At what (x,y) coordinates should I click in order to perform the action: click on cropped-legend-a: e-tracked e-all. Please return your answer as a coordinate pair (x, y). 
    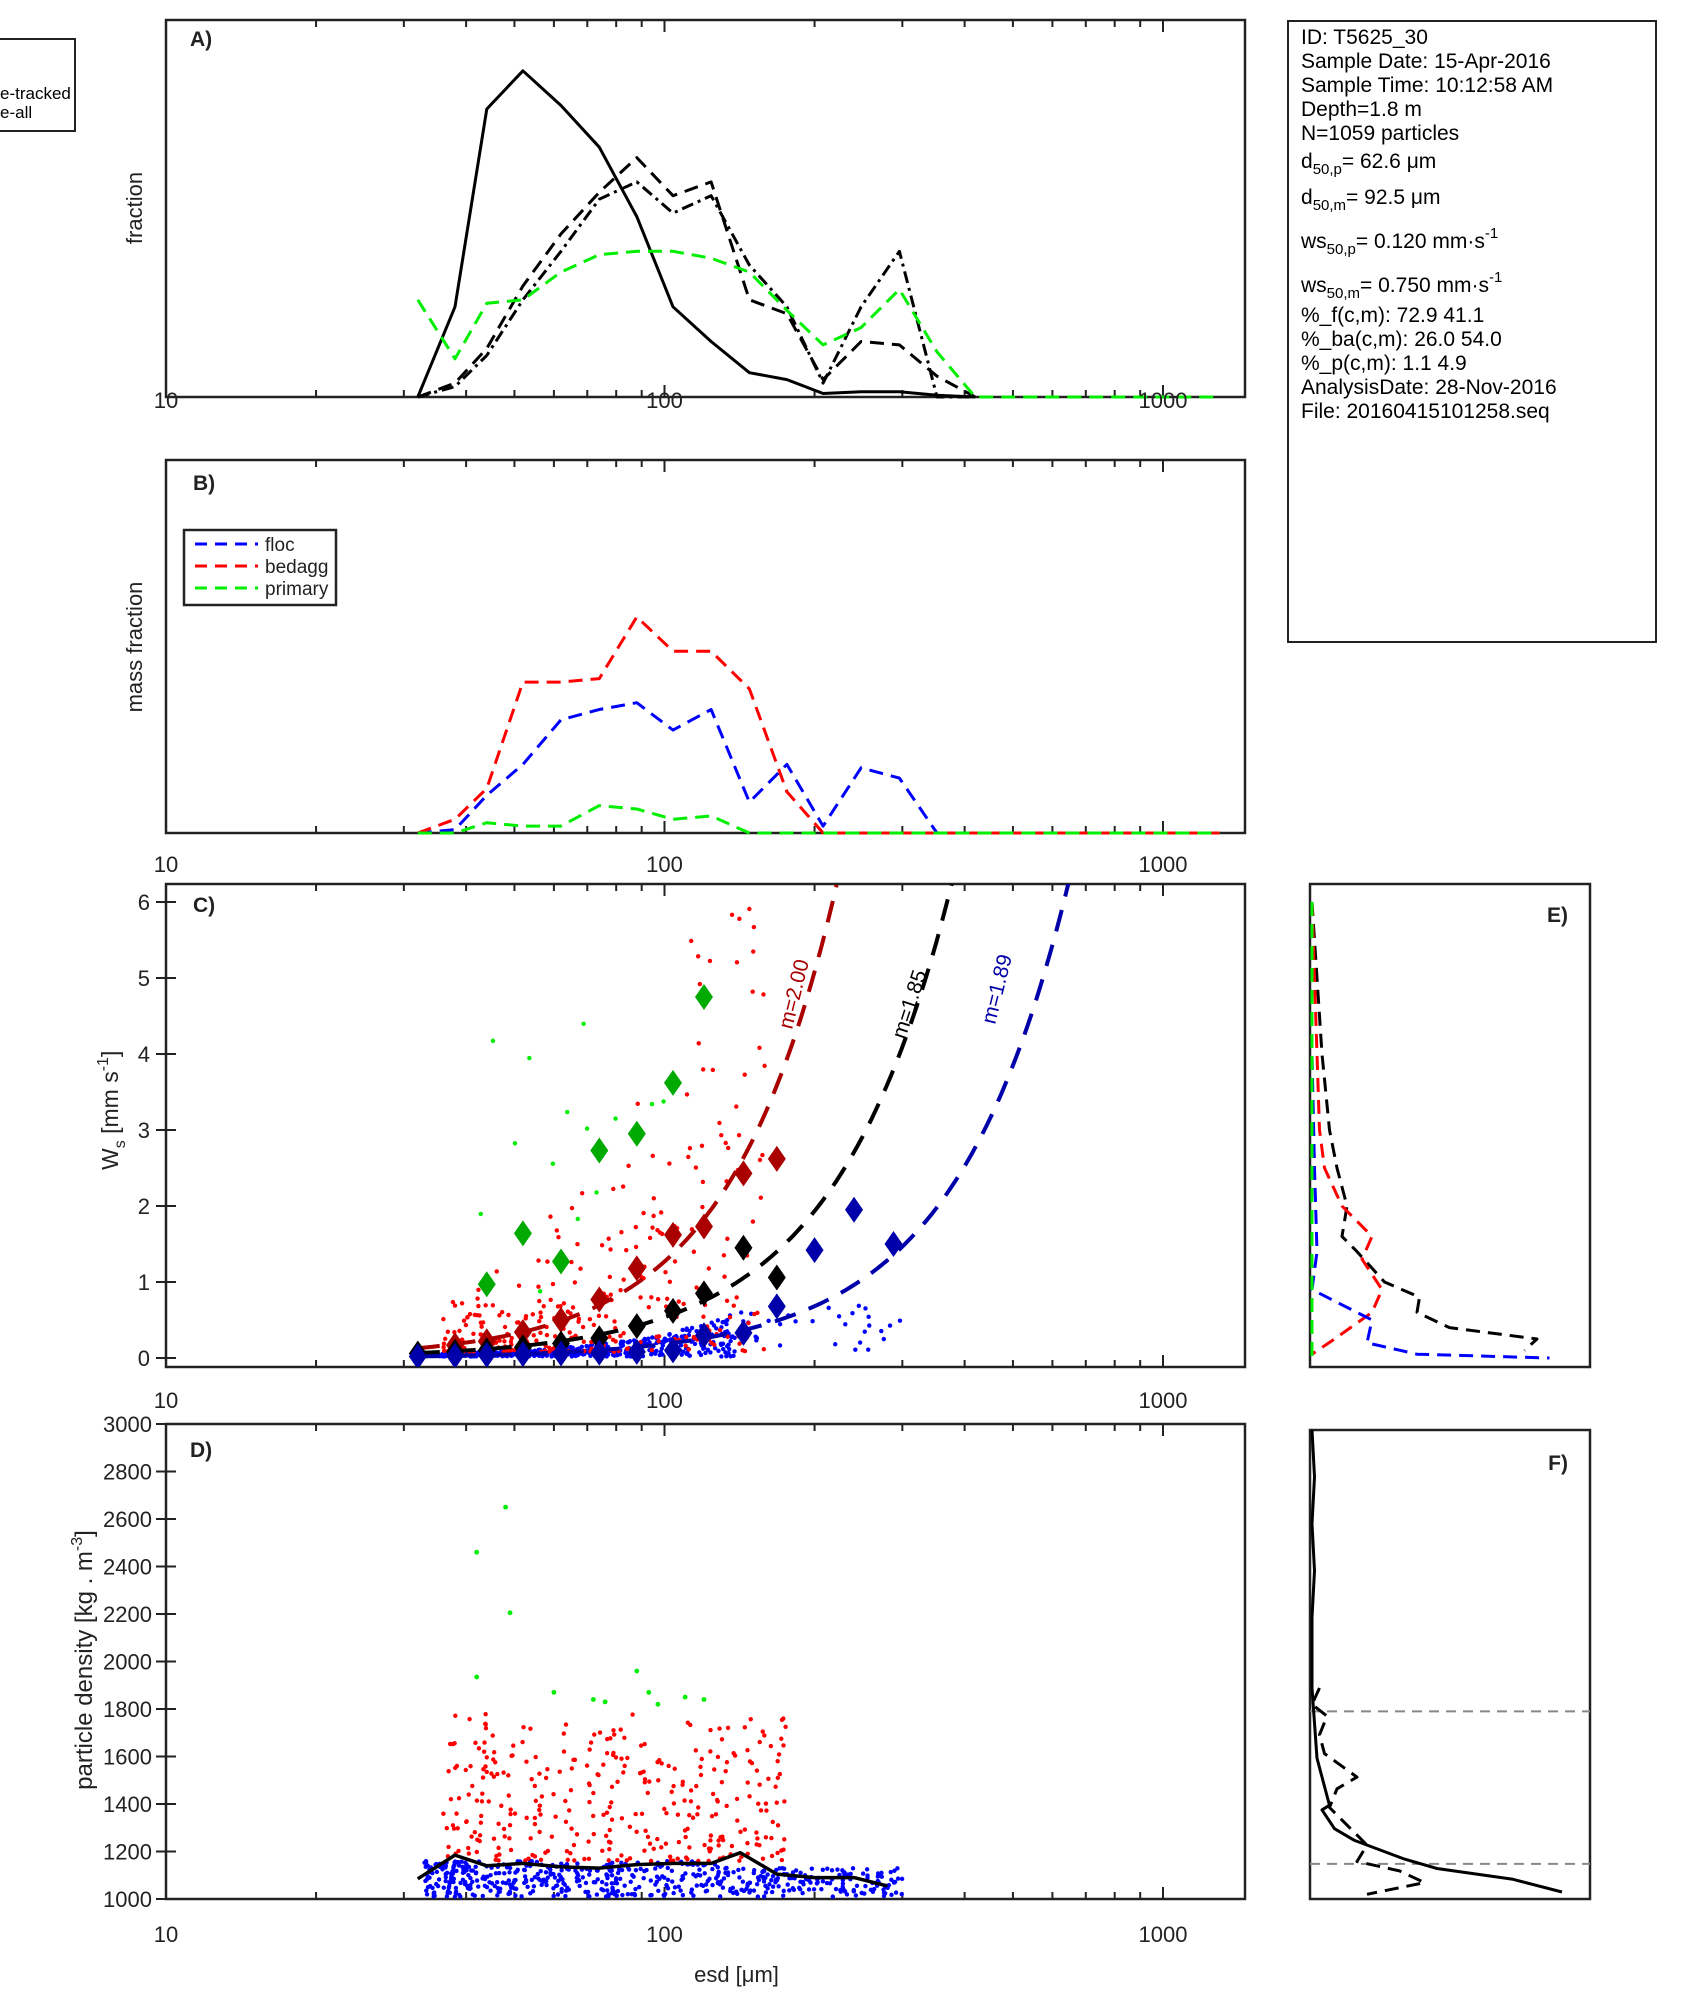
    Looking at the image, I should click on (38, 85).